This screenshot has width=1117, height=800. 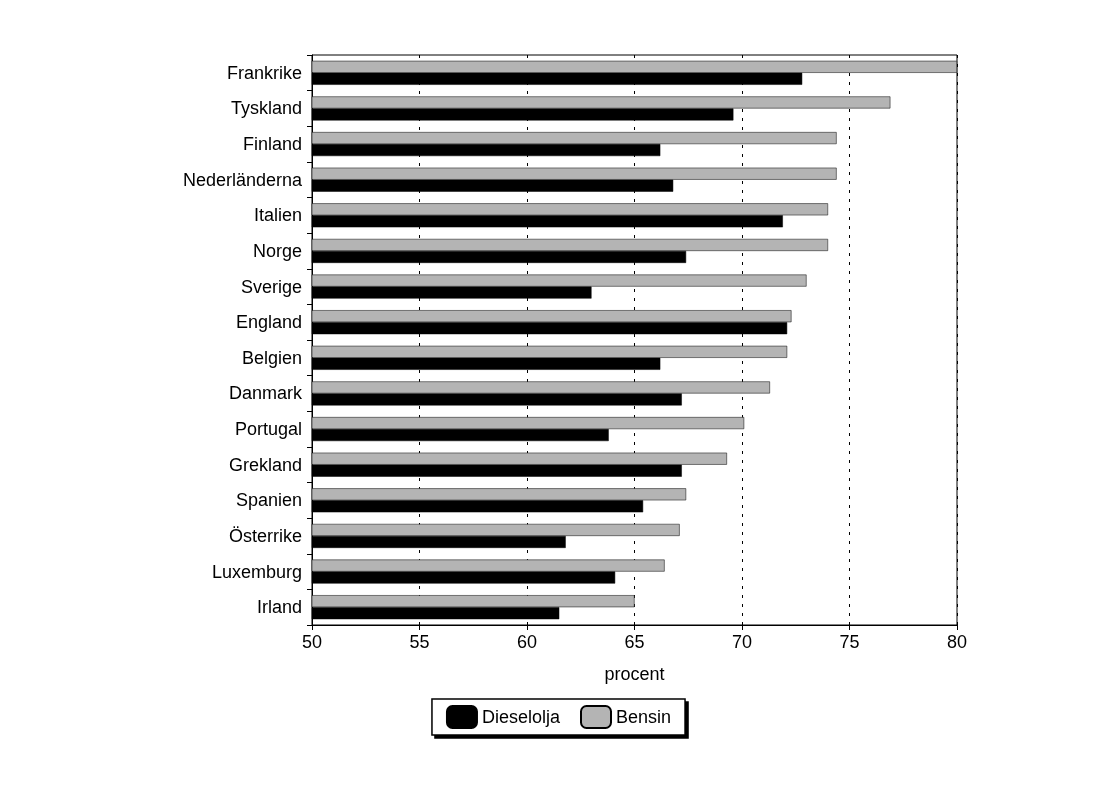 What do you see at coordinates (266, 108) in the screenshot?
I see `y-tick-label: Tyskland` at bounding box center [266, 108].